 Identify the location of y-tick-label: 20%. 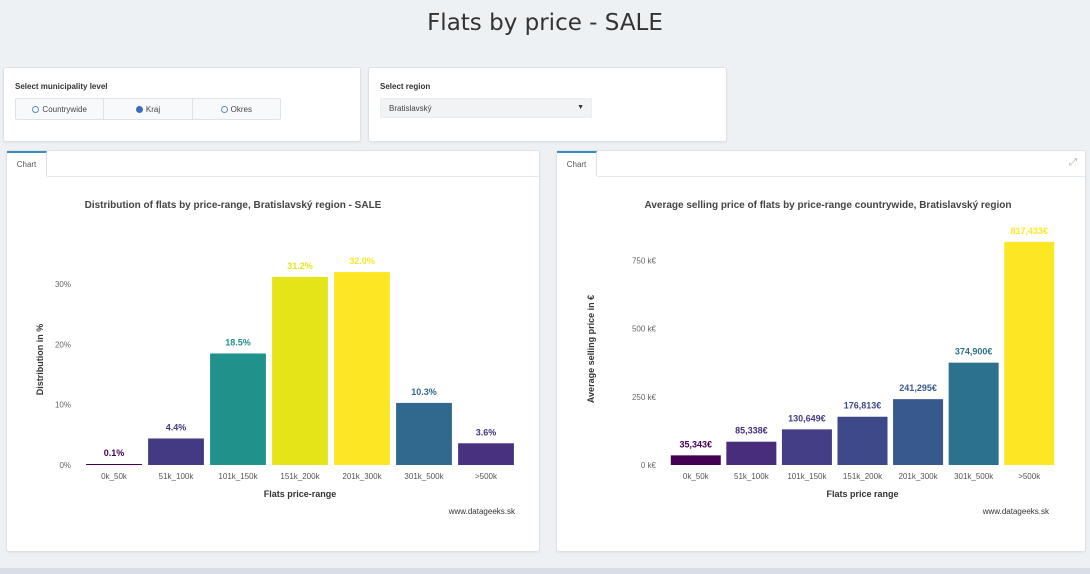
(63, 344).